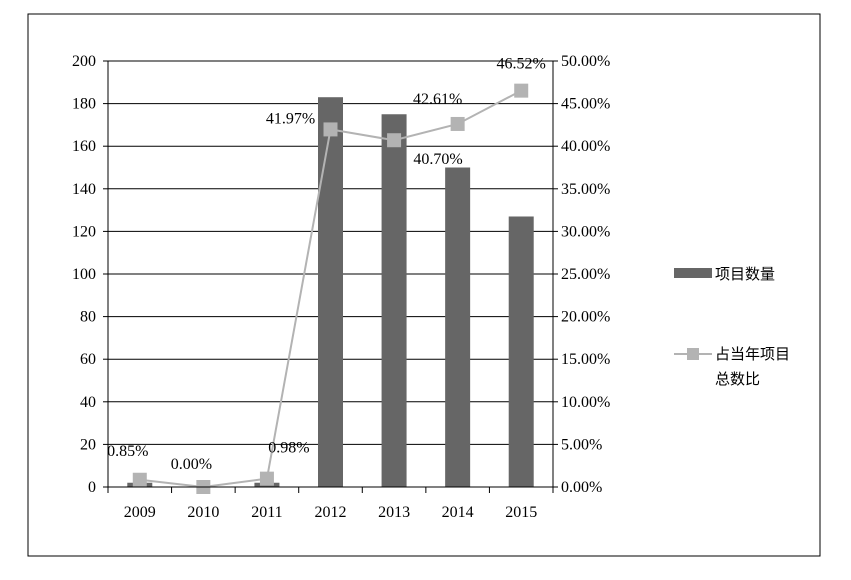  What do you see at coordinates (84, 231) in the screenshot?
I see `y-tick-label: 120` at bounding box center [84, 231].